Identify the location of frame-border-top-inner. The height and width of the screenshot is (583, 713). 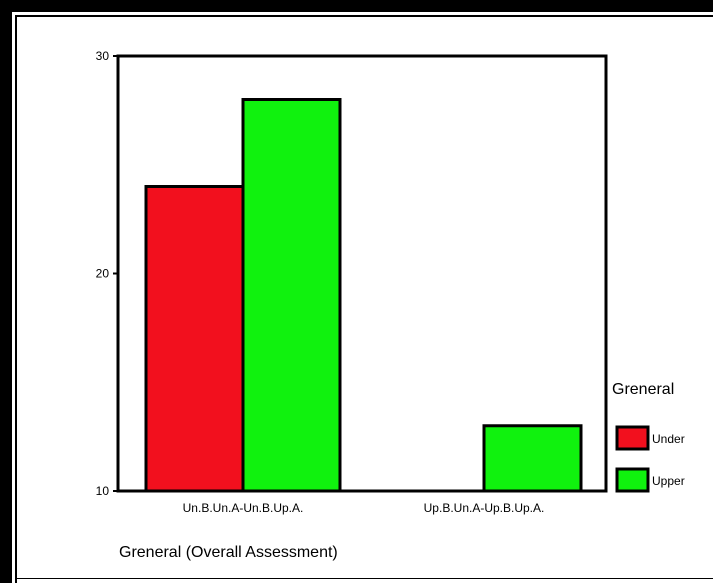
(364, 16).